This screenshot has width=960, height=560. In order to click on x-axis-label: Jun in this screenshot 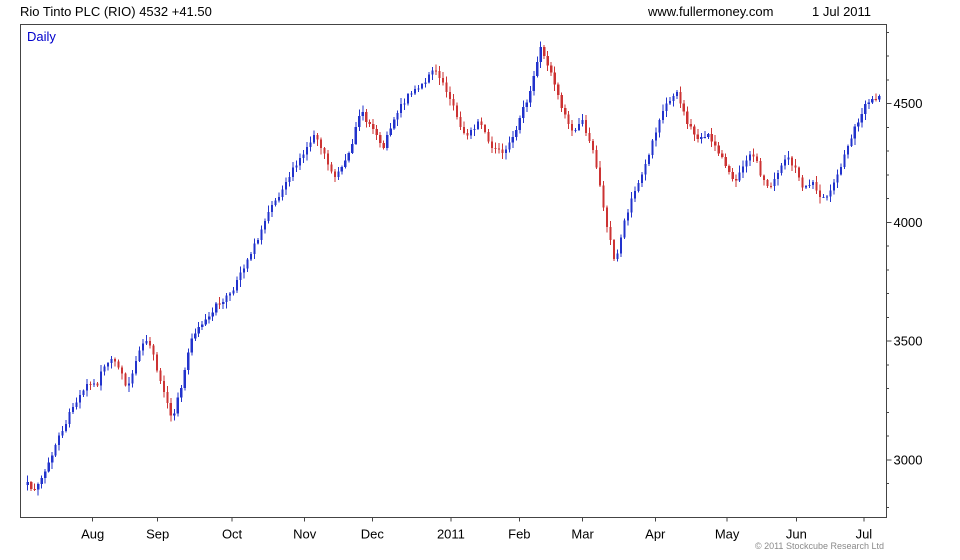, I will do `click(796, 534)`.